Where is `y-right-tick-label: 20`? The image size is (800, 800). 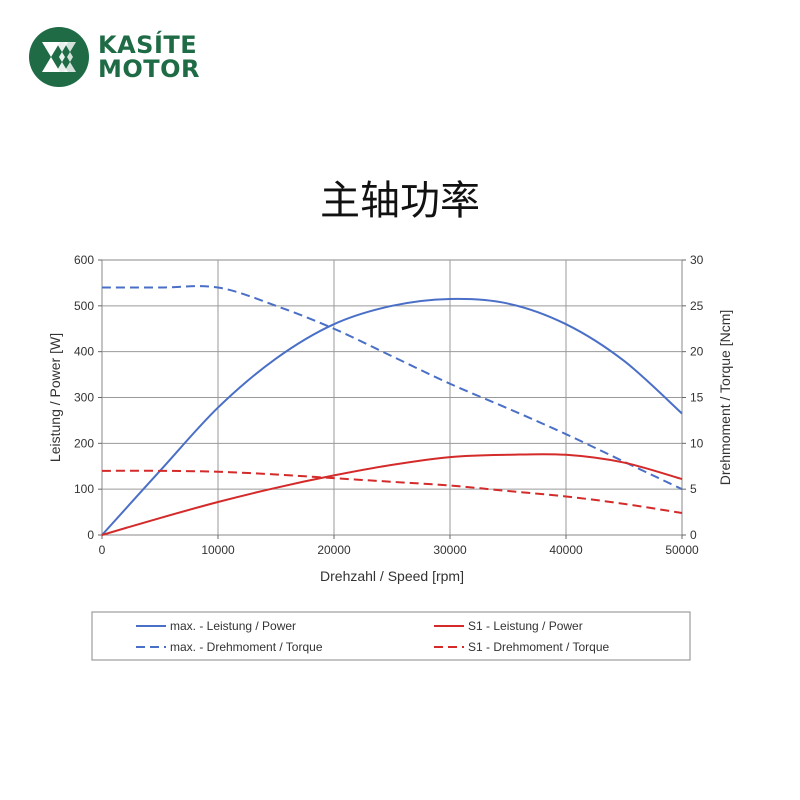
y-right-tick-label: 20 is located at coordinates (697, 352).